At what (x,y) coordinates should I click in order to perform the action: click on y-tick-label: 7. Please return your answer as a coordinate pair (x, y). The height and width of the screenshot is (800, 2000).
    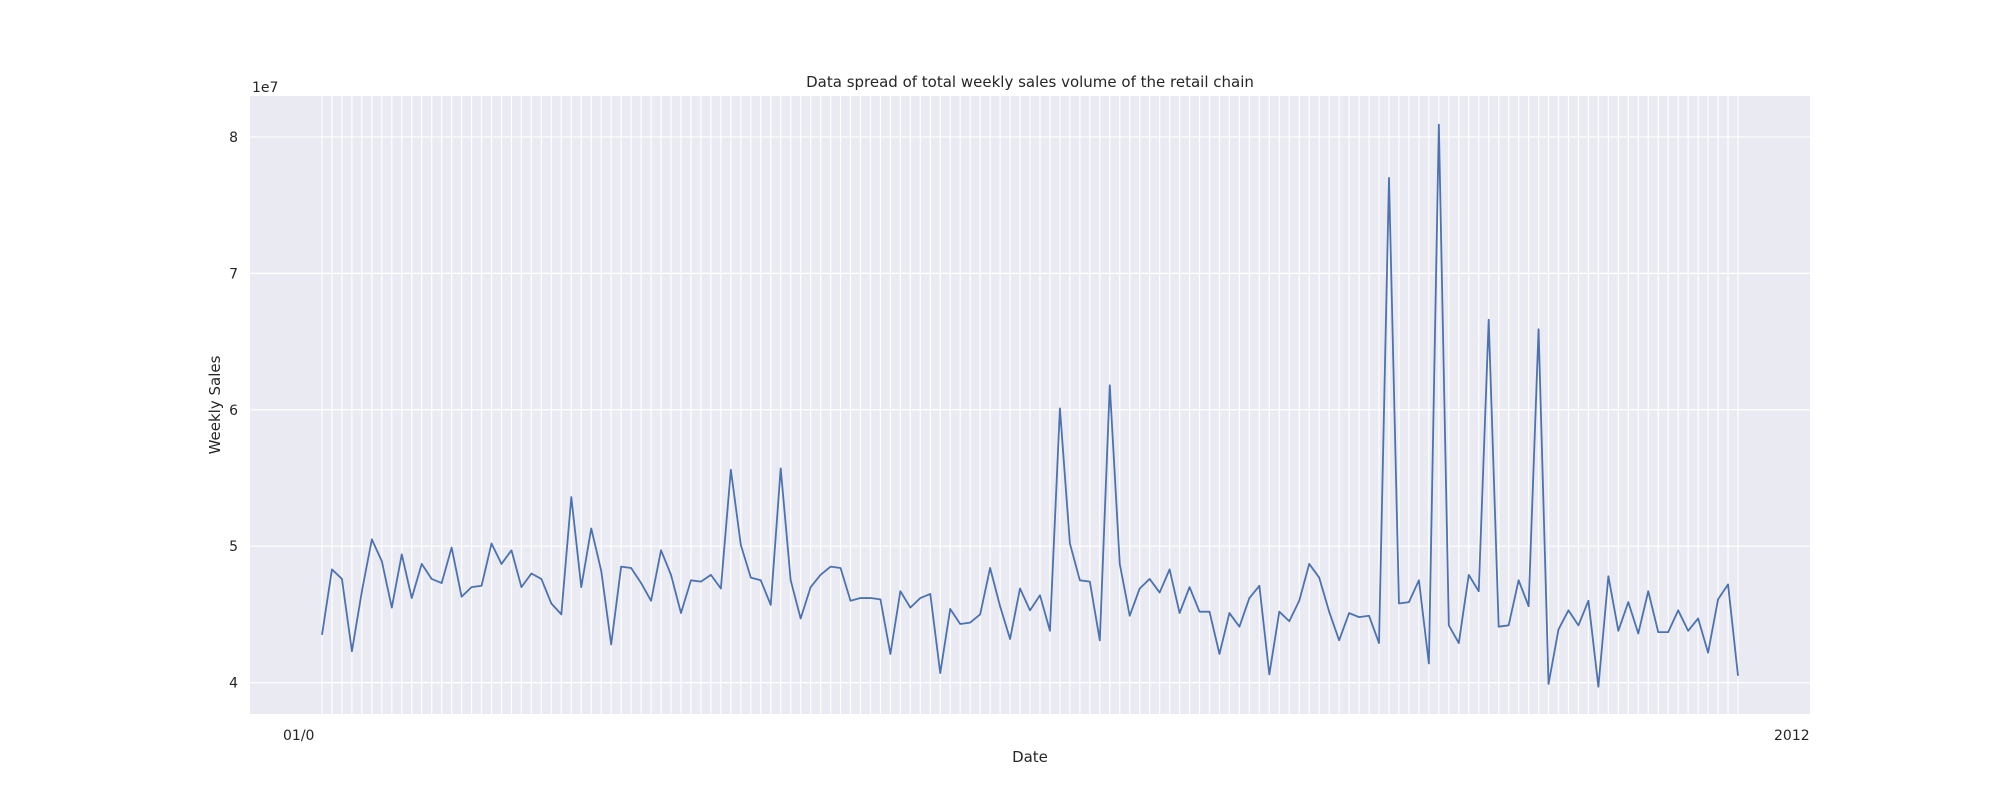
    Looking at the image, I should click on (233, 274).